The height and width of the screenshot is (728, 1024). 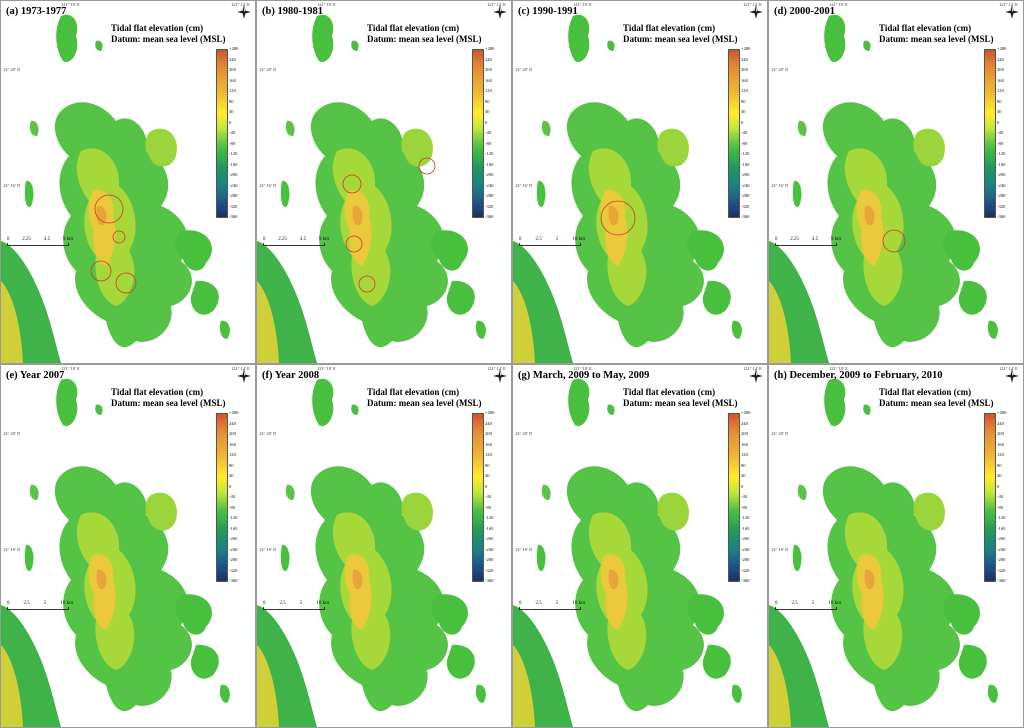 I want to click on longitude-label: 121° 10' E, so click(x=326, y=368).